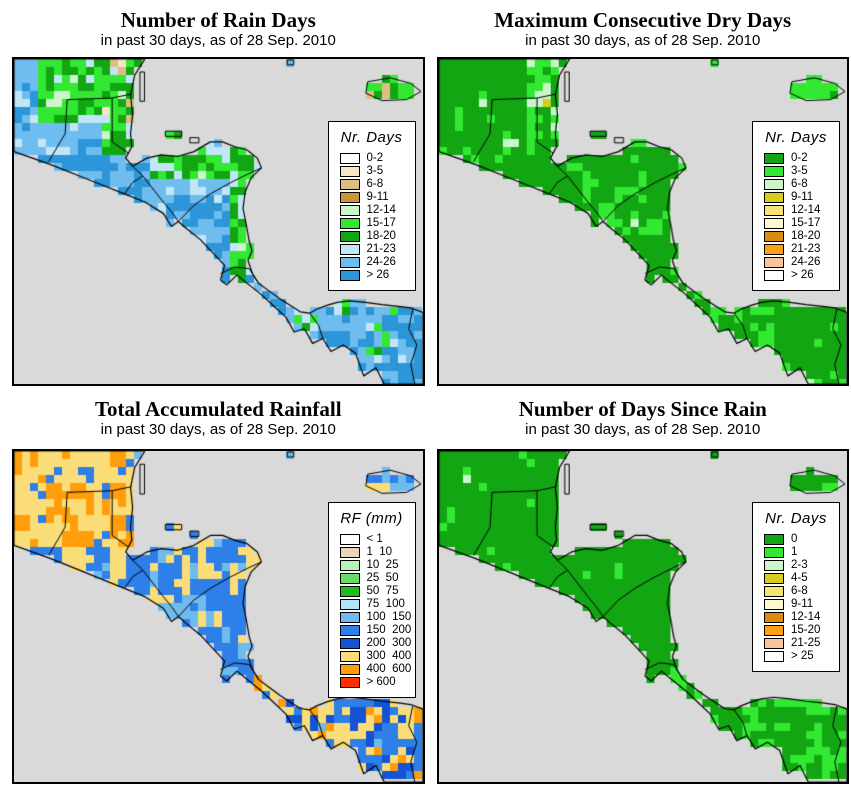 The image size is (851, 793). I want to click on legend-row: 1 10, so click(372, 552).